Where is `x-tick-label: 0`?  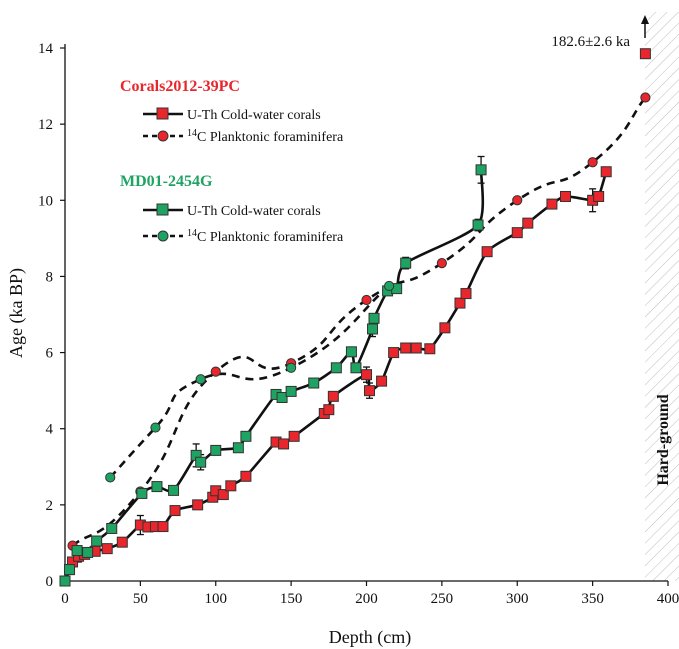 x-tick-label: 0 is located at coordinates (65, 599).